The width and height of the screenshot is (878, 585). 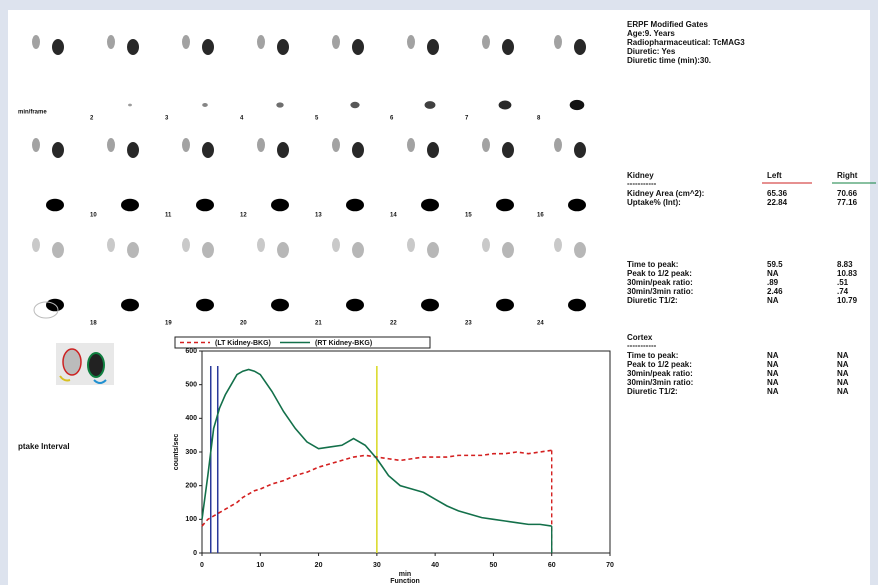 What do you see at coordinates (775, 291) in the screenshot?
I see `left-value: 2.46` at bounding box center [775, 291].